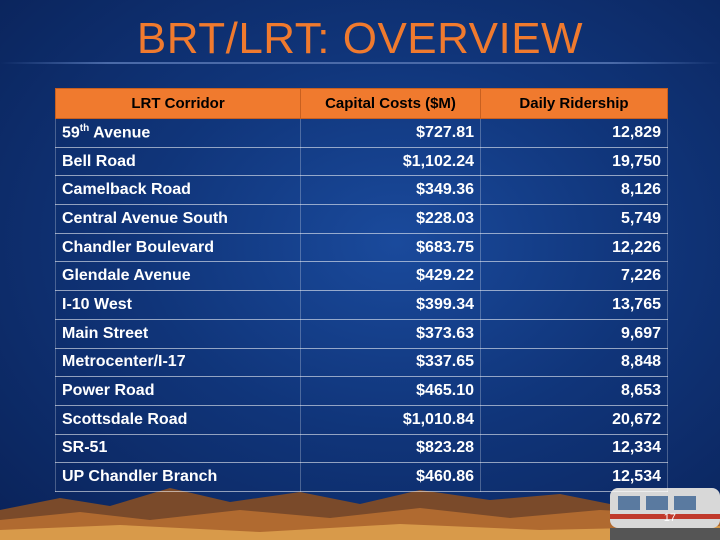 This screenshot has height=540, width=720. Describe the element at coordinates (574, 133) in the screenshot. I see `daily-ridership: 12,829` at that location.